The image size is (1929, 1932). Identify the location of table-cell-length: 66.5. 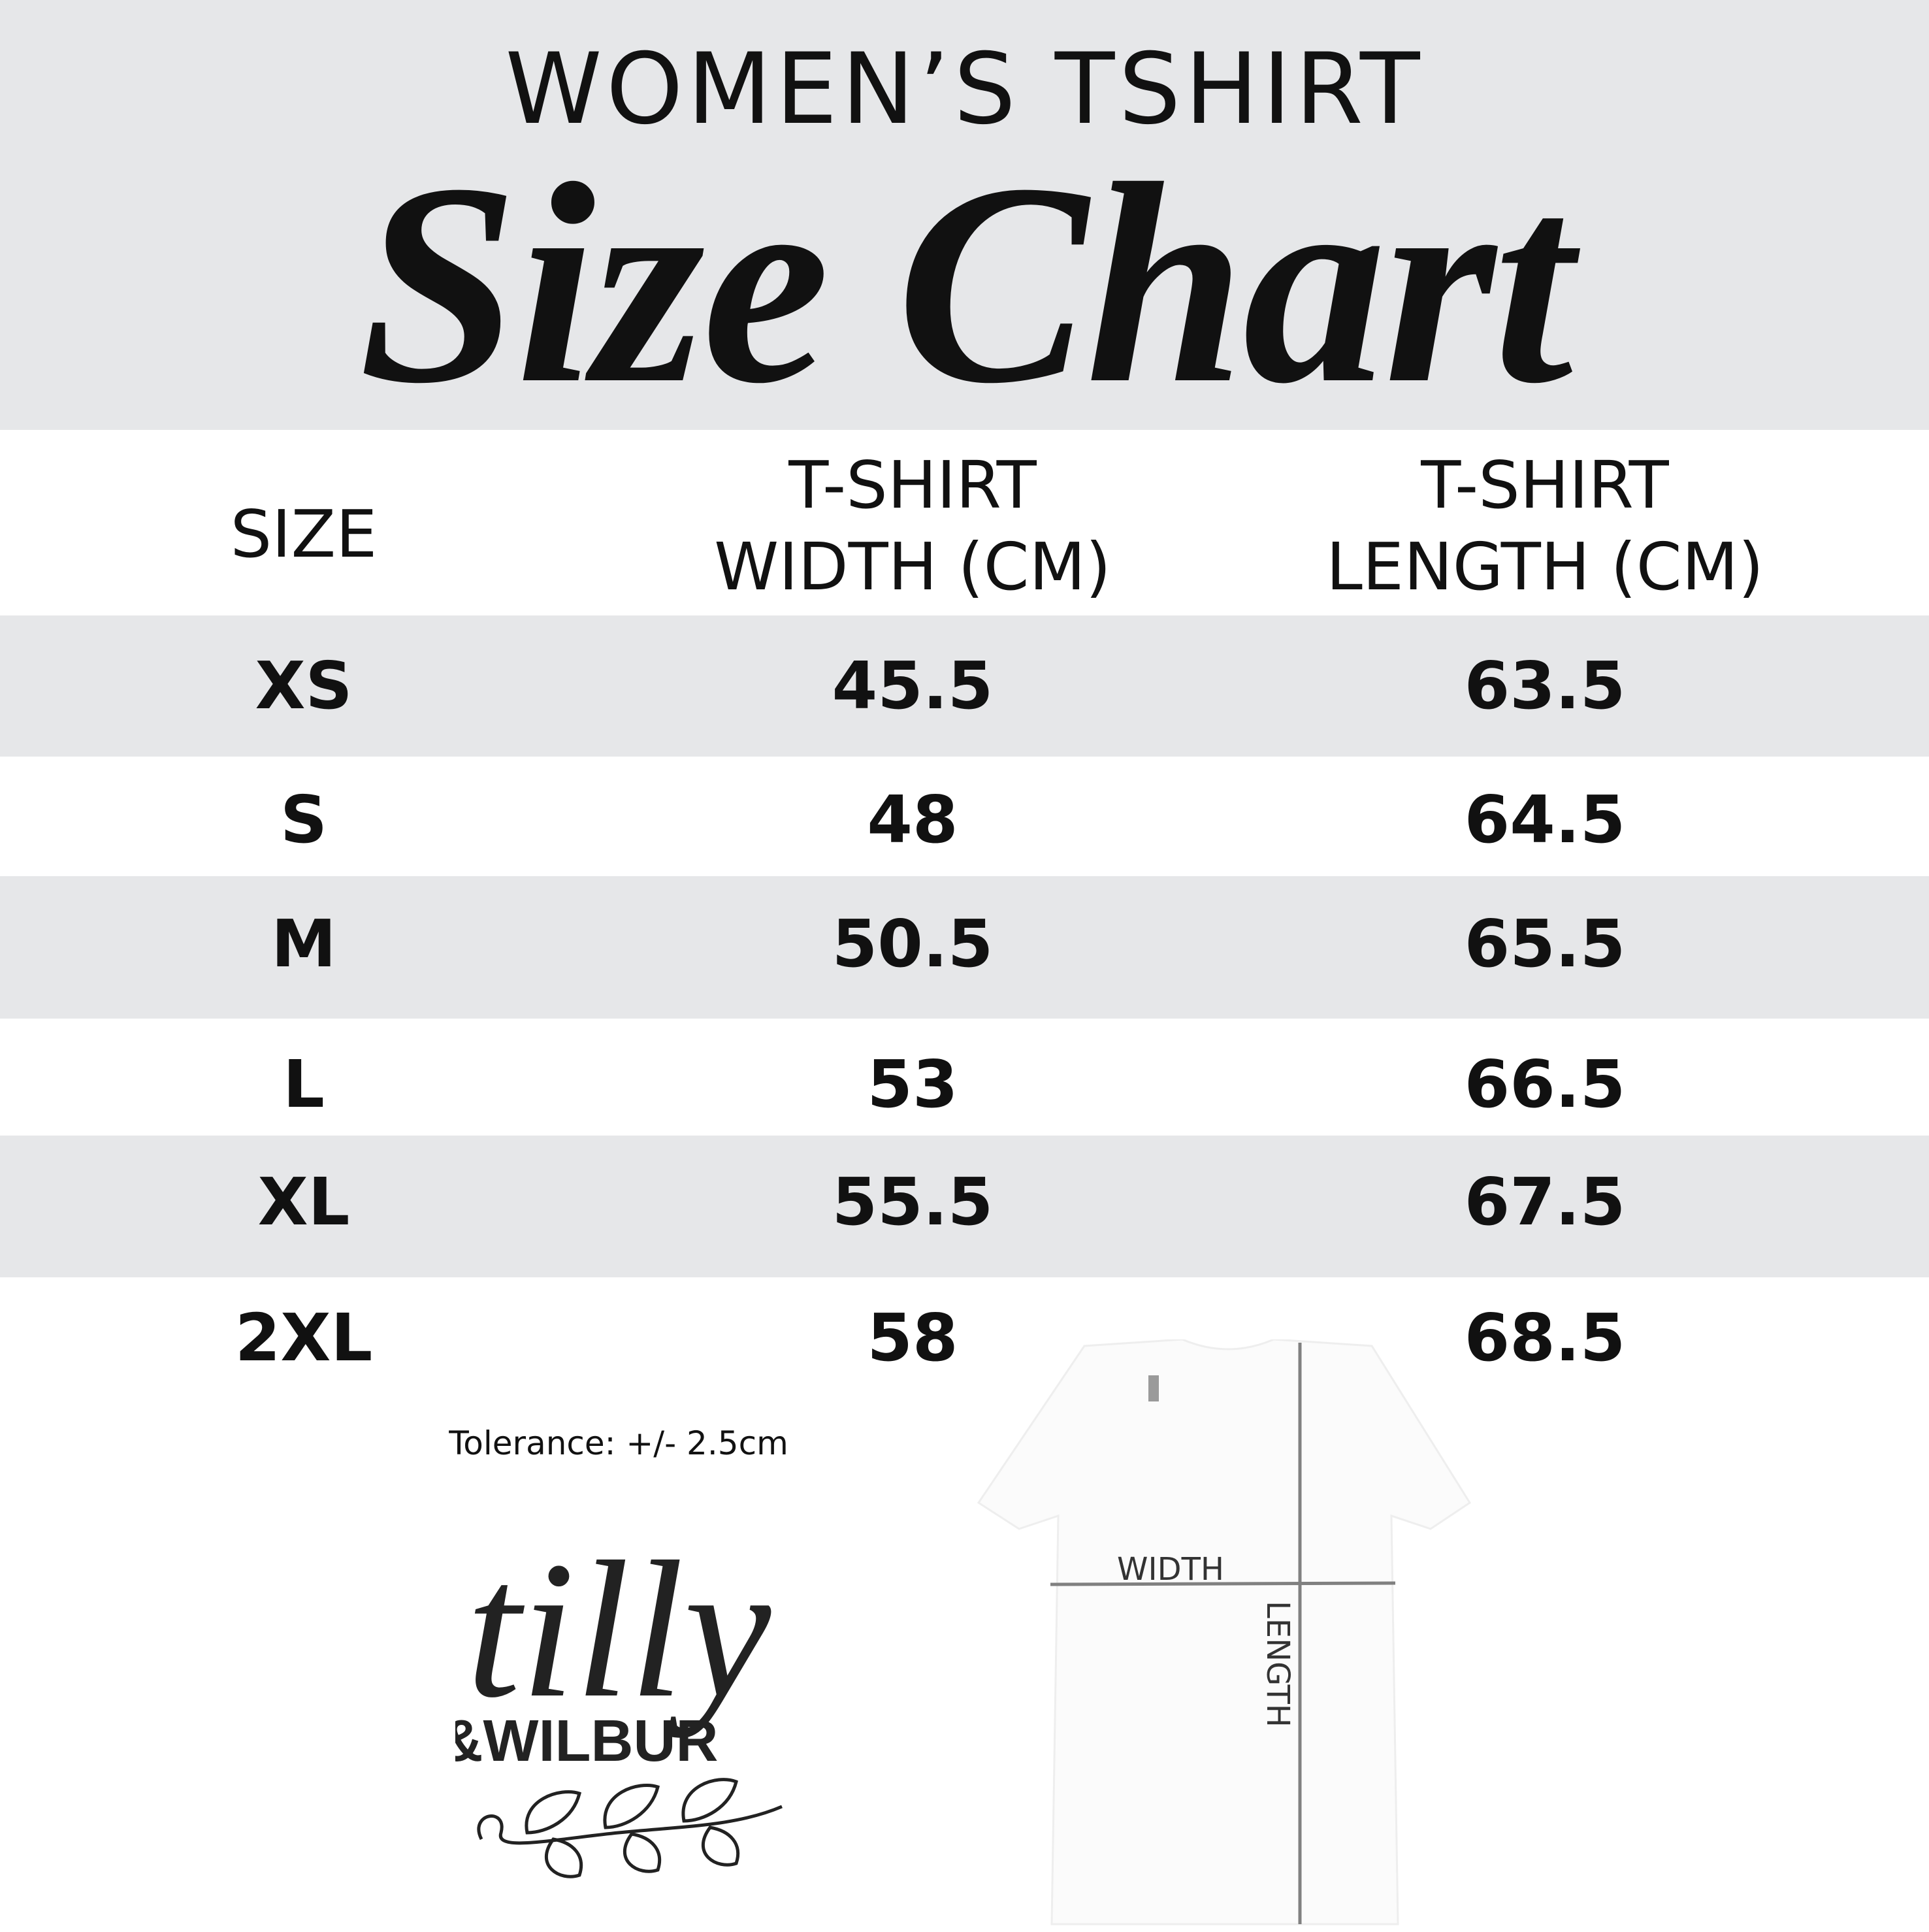
(1545, 1084).